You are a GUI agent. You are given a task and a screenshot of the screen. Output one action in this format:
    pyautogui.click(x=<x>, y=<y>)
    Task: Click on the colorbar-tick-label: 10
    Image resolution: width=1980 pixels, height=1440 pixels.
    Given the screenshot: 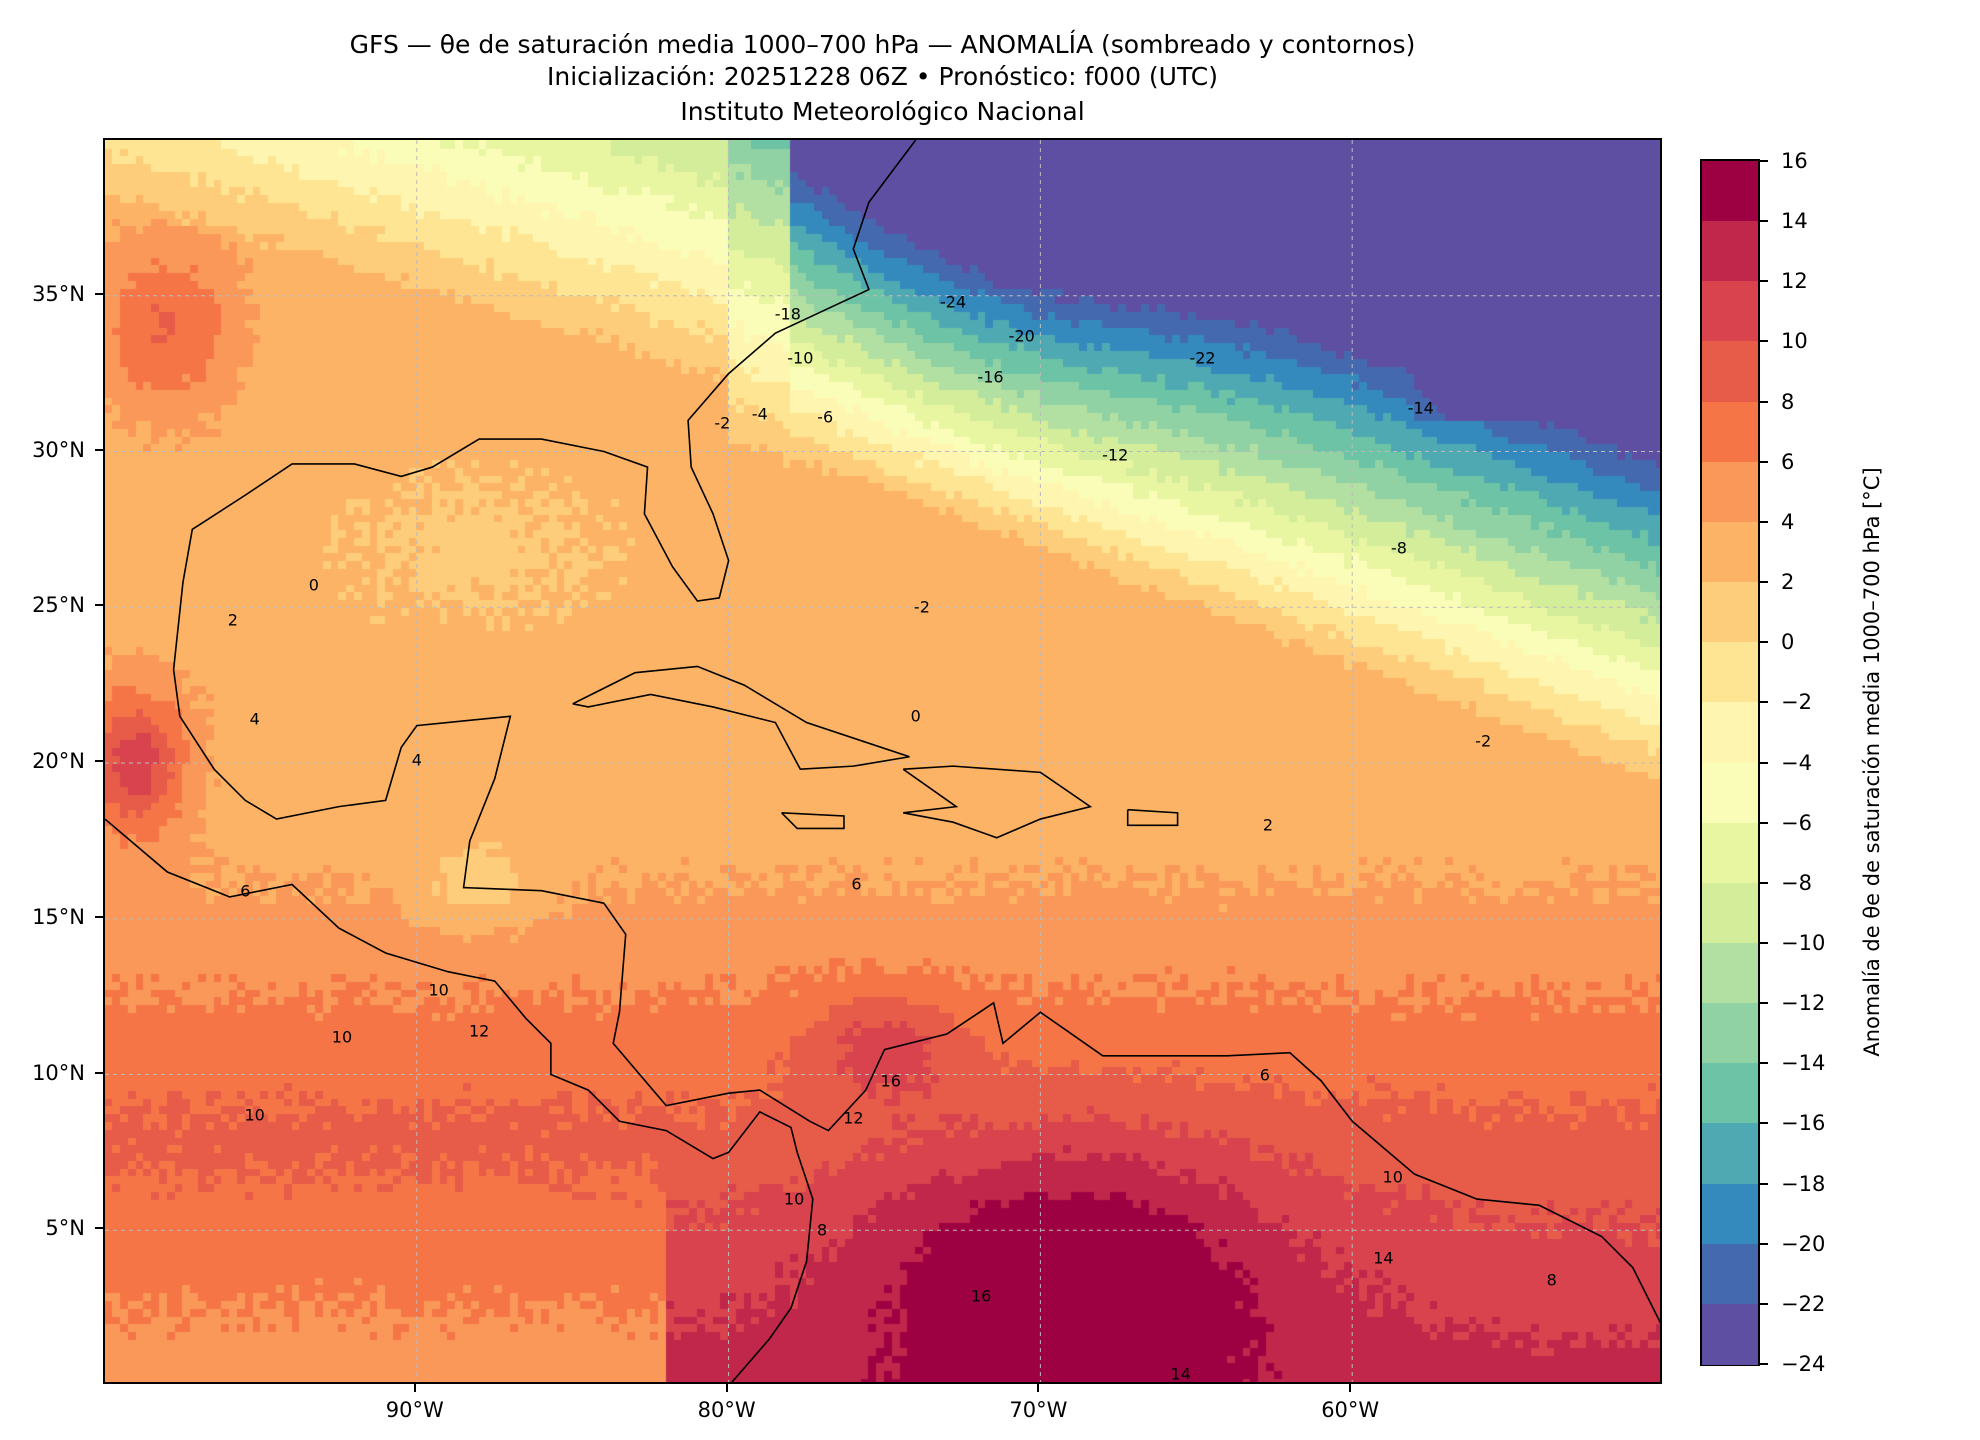 What is the action you would take?
    pyautogui.click(x=1794, y=341)
    